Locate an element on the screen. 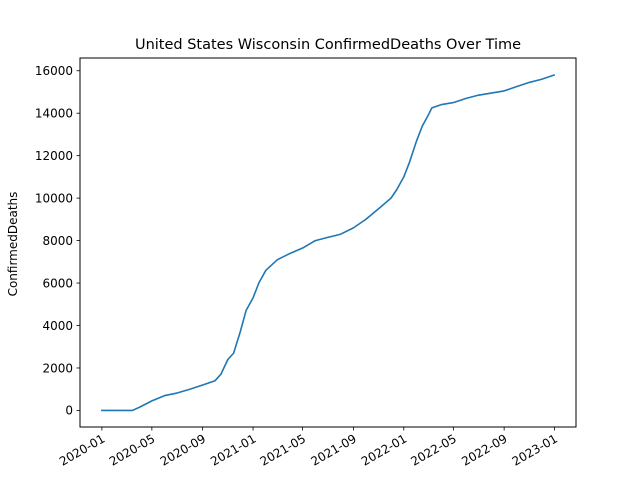 The image size is (640, 480). y-tick-label: 12000 is located at coordinates (54, 156).